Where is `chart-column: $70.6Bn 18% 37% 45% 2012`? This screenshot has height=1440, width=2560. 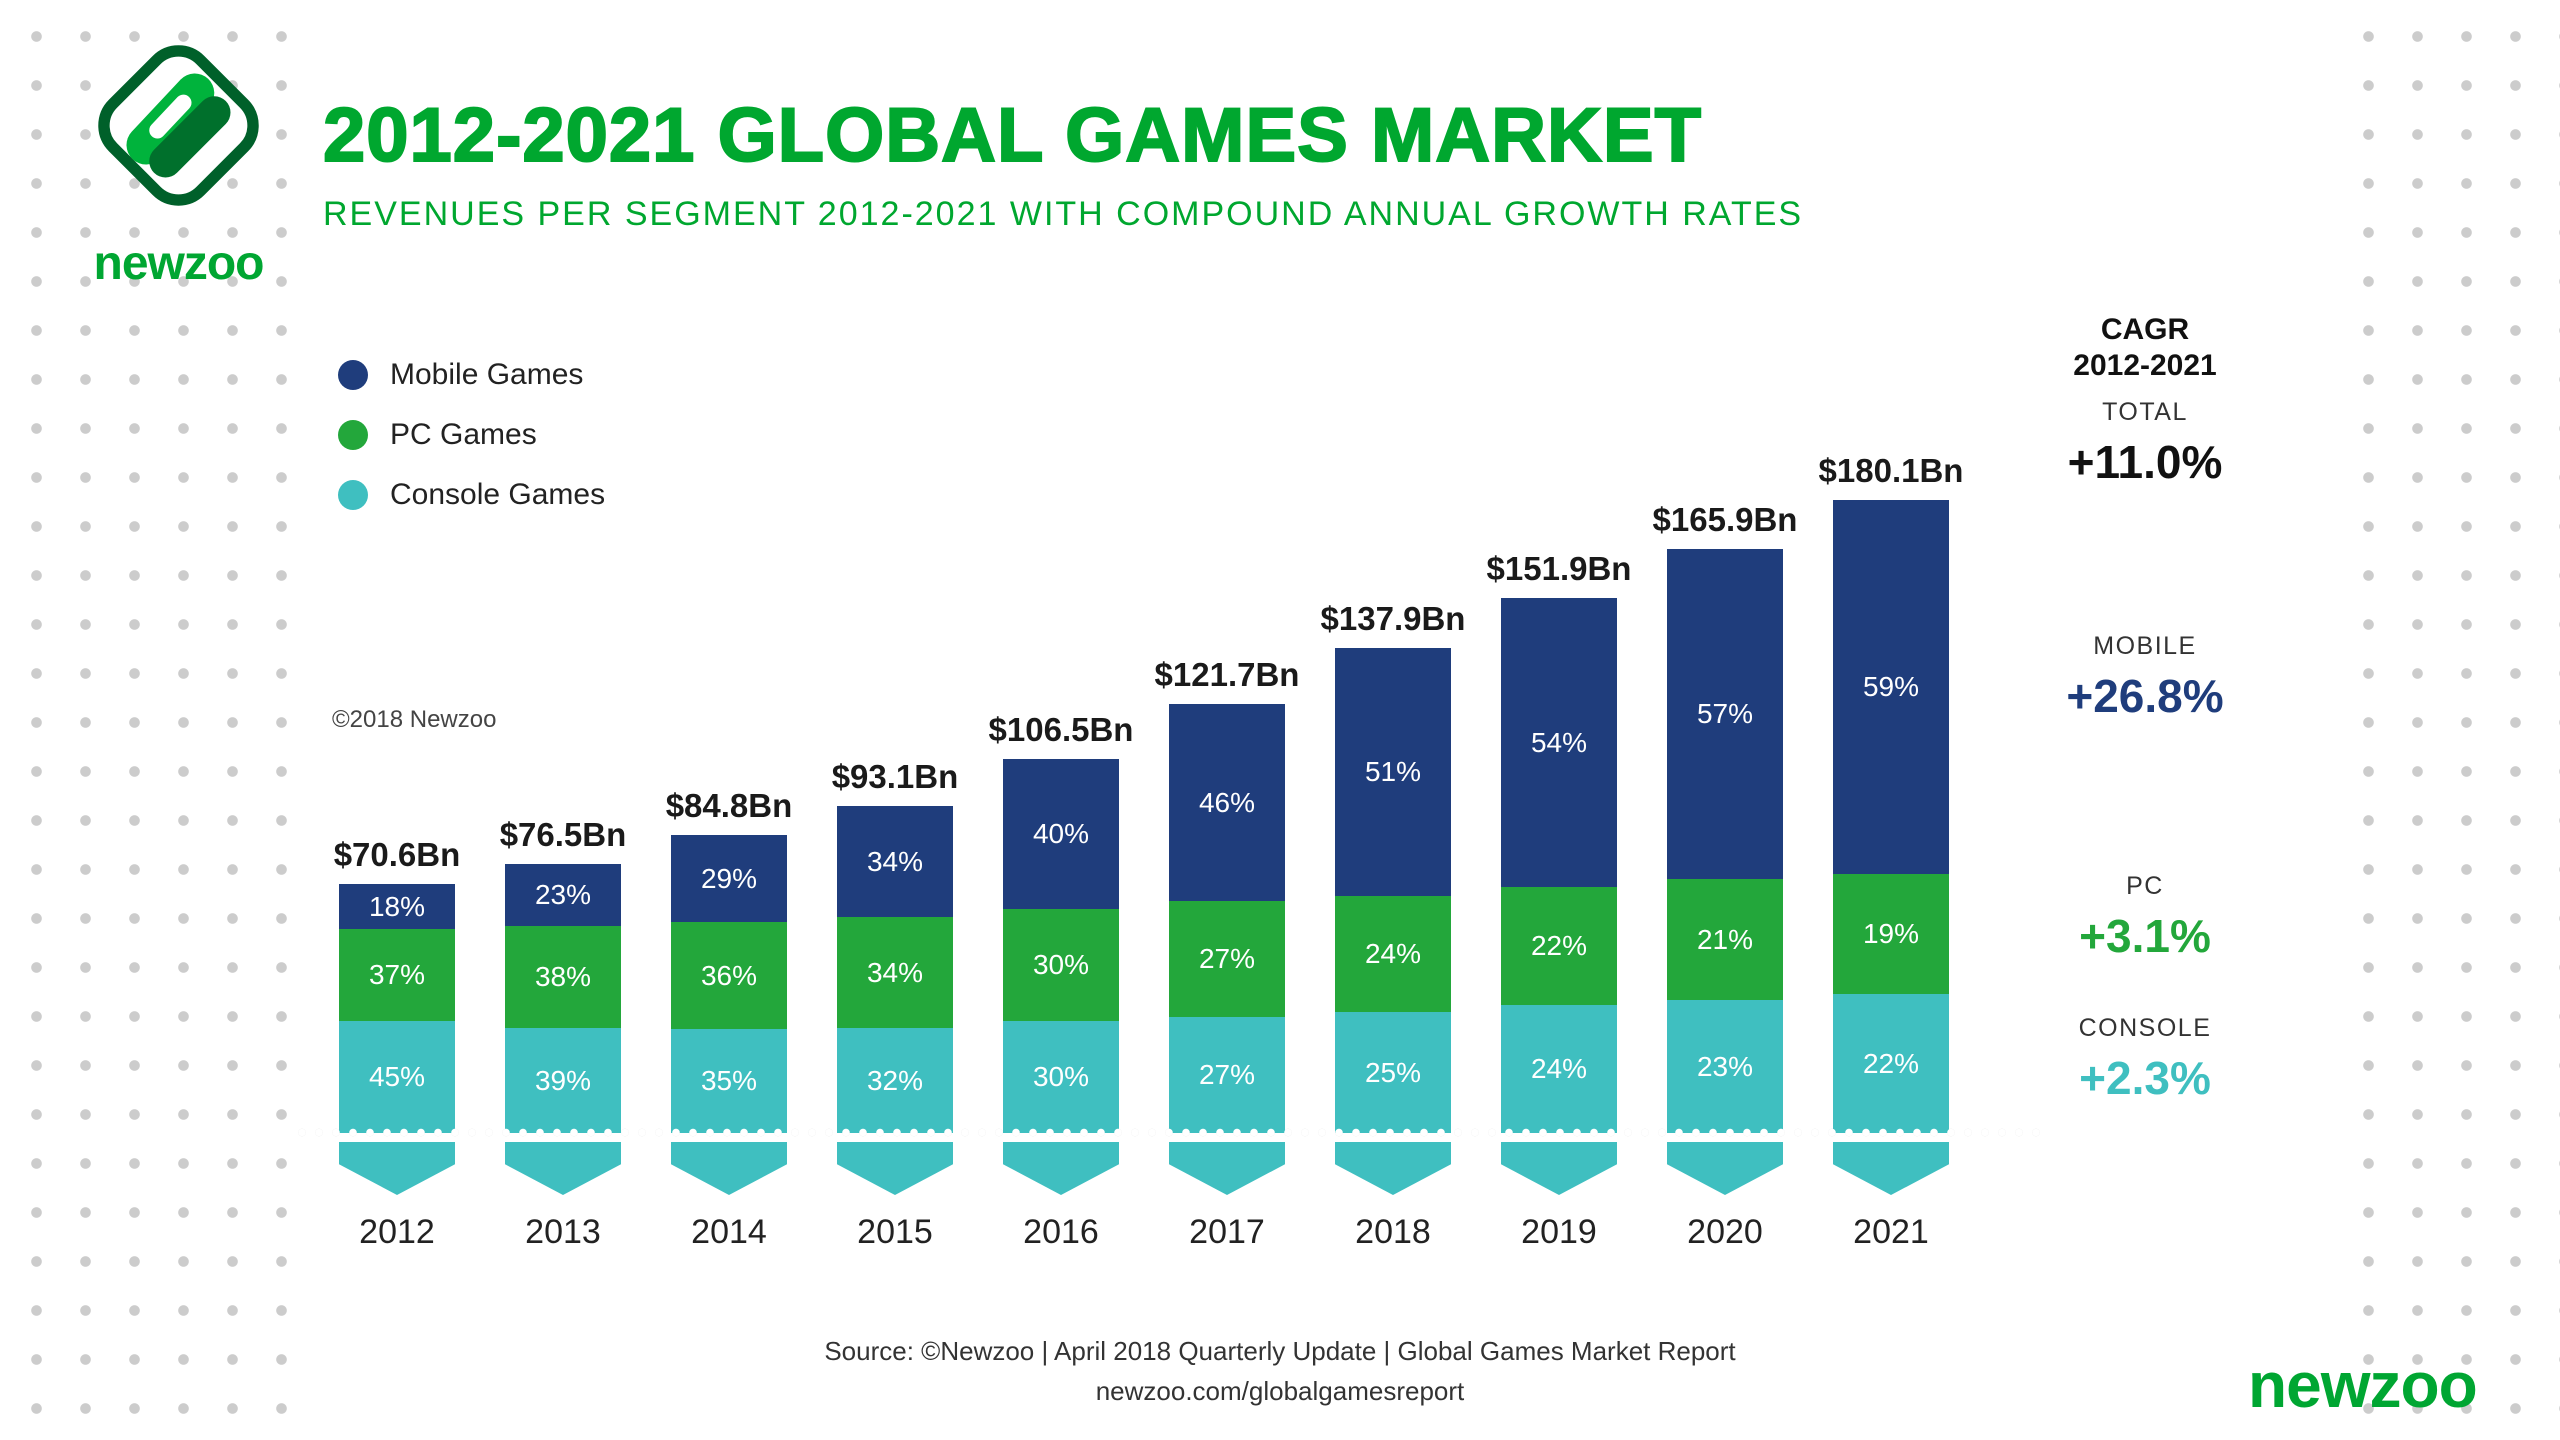 chart-column: $70.6Bn 18% 37% 45% 2012 is located at coordinates (397, 635).